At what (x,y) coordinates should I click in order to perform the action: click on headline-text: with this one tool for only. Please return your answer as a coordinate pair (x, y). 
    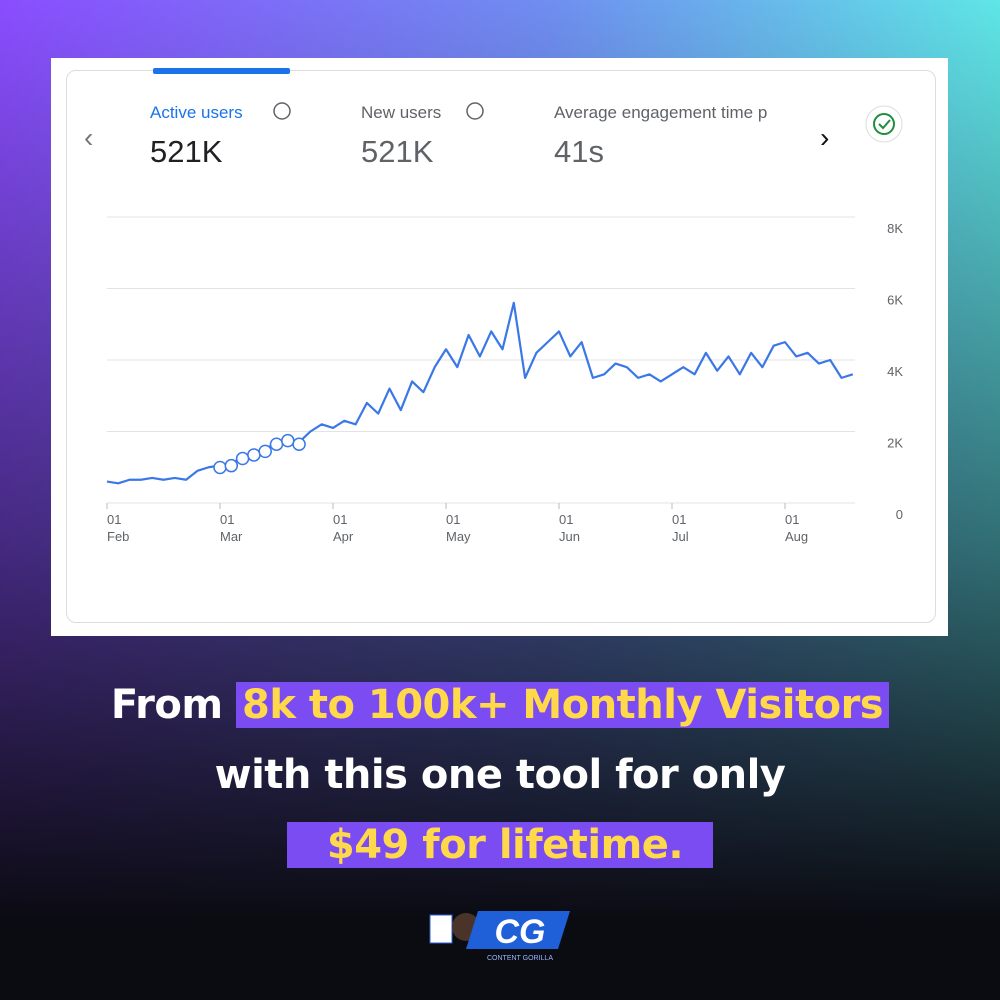
    Looking at the image, I should click on (500, 775).